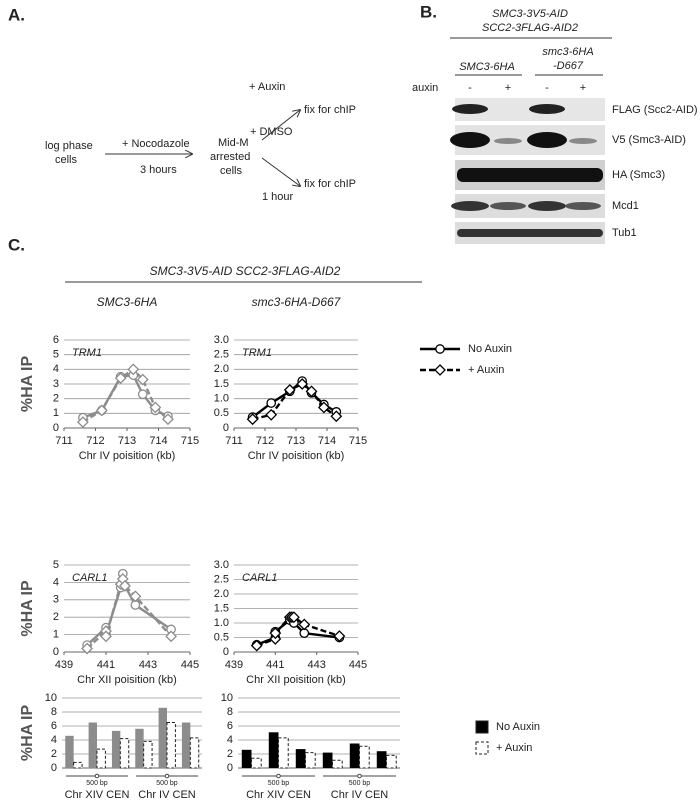 Image resolution: width=700 pixels, height=803 pixels. Describe the element at coordinates (245, 271) in the screenshot. I see `strain: SMC3-3V5-AID SCC2-3FLAG-AID2` at that location.